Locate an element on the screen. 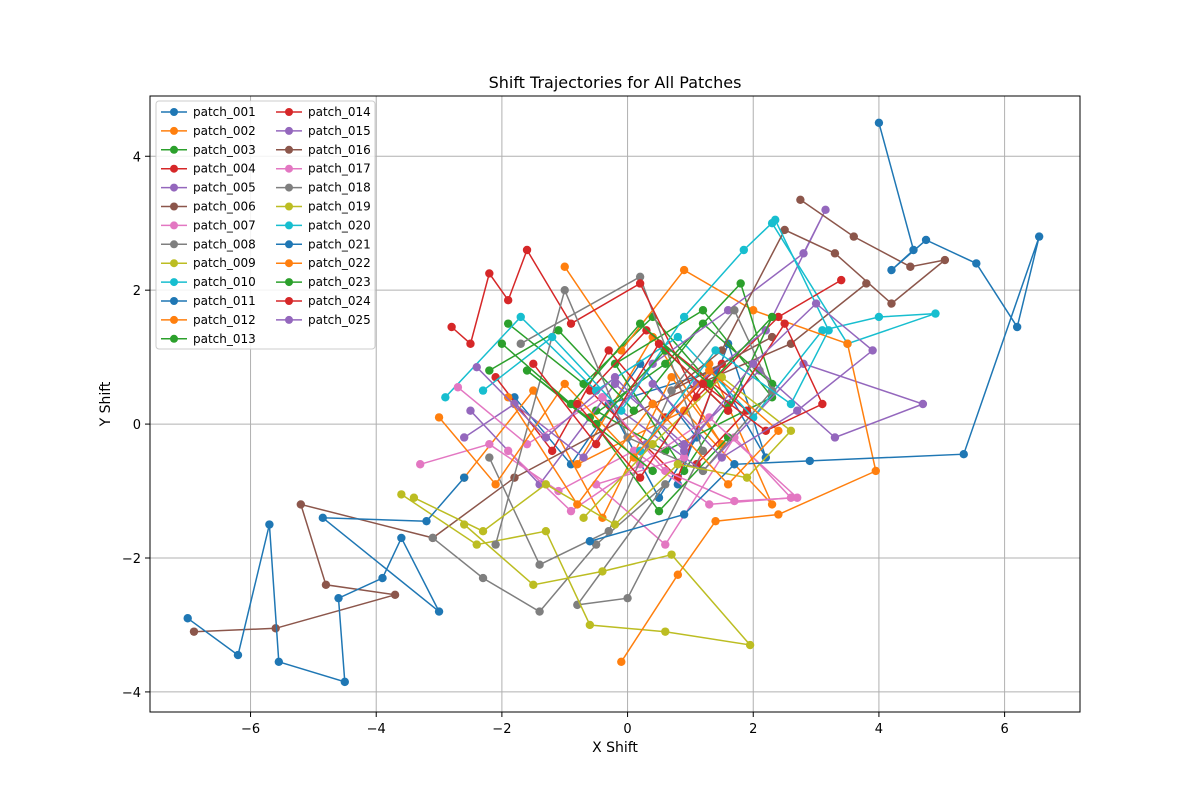  legend-entry: patch_006 is located at coordinates (208, 207).